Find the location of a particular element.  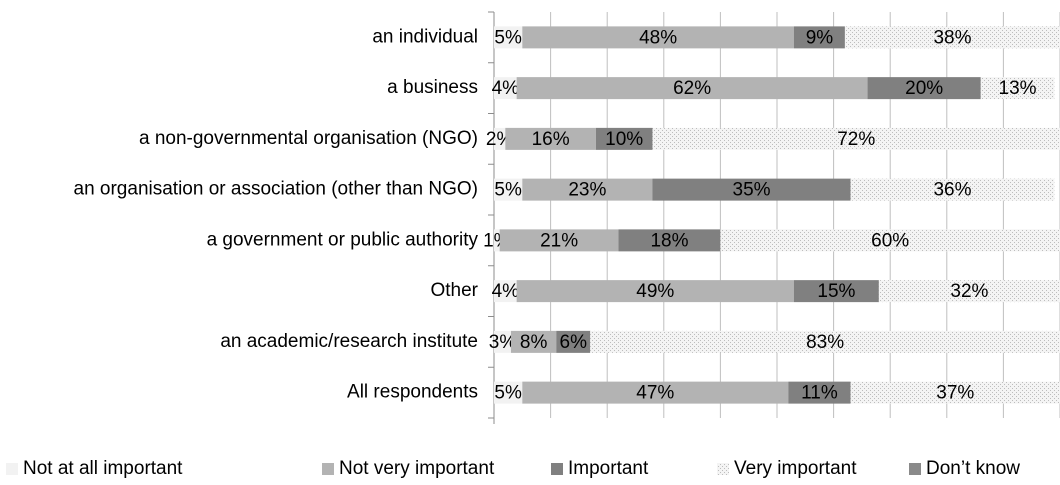

data-label: 32% is located at coordinates (969, 291).